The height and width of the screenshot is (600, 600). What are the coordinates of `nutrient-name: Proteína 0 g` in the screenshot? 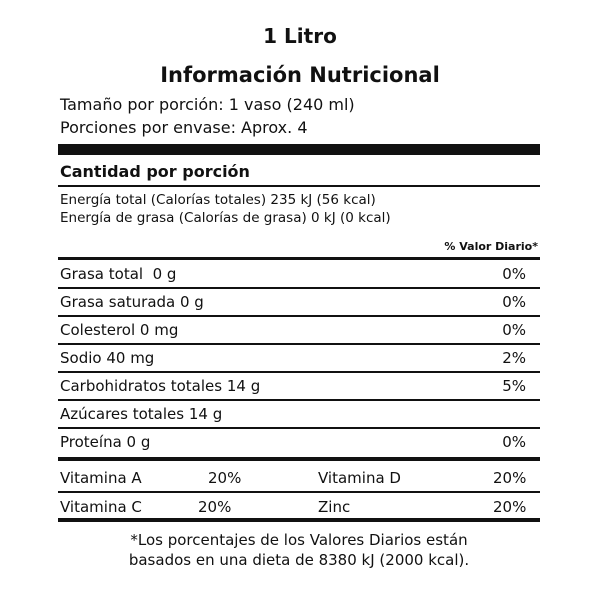 It's located at (105, 442).